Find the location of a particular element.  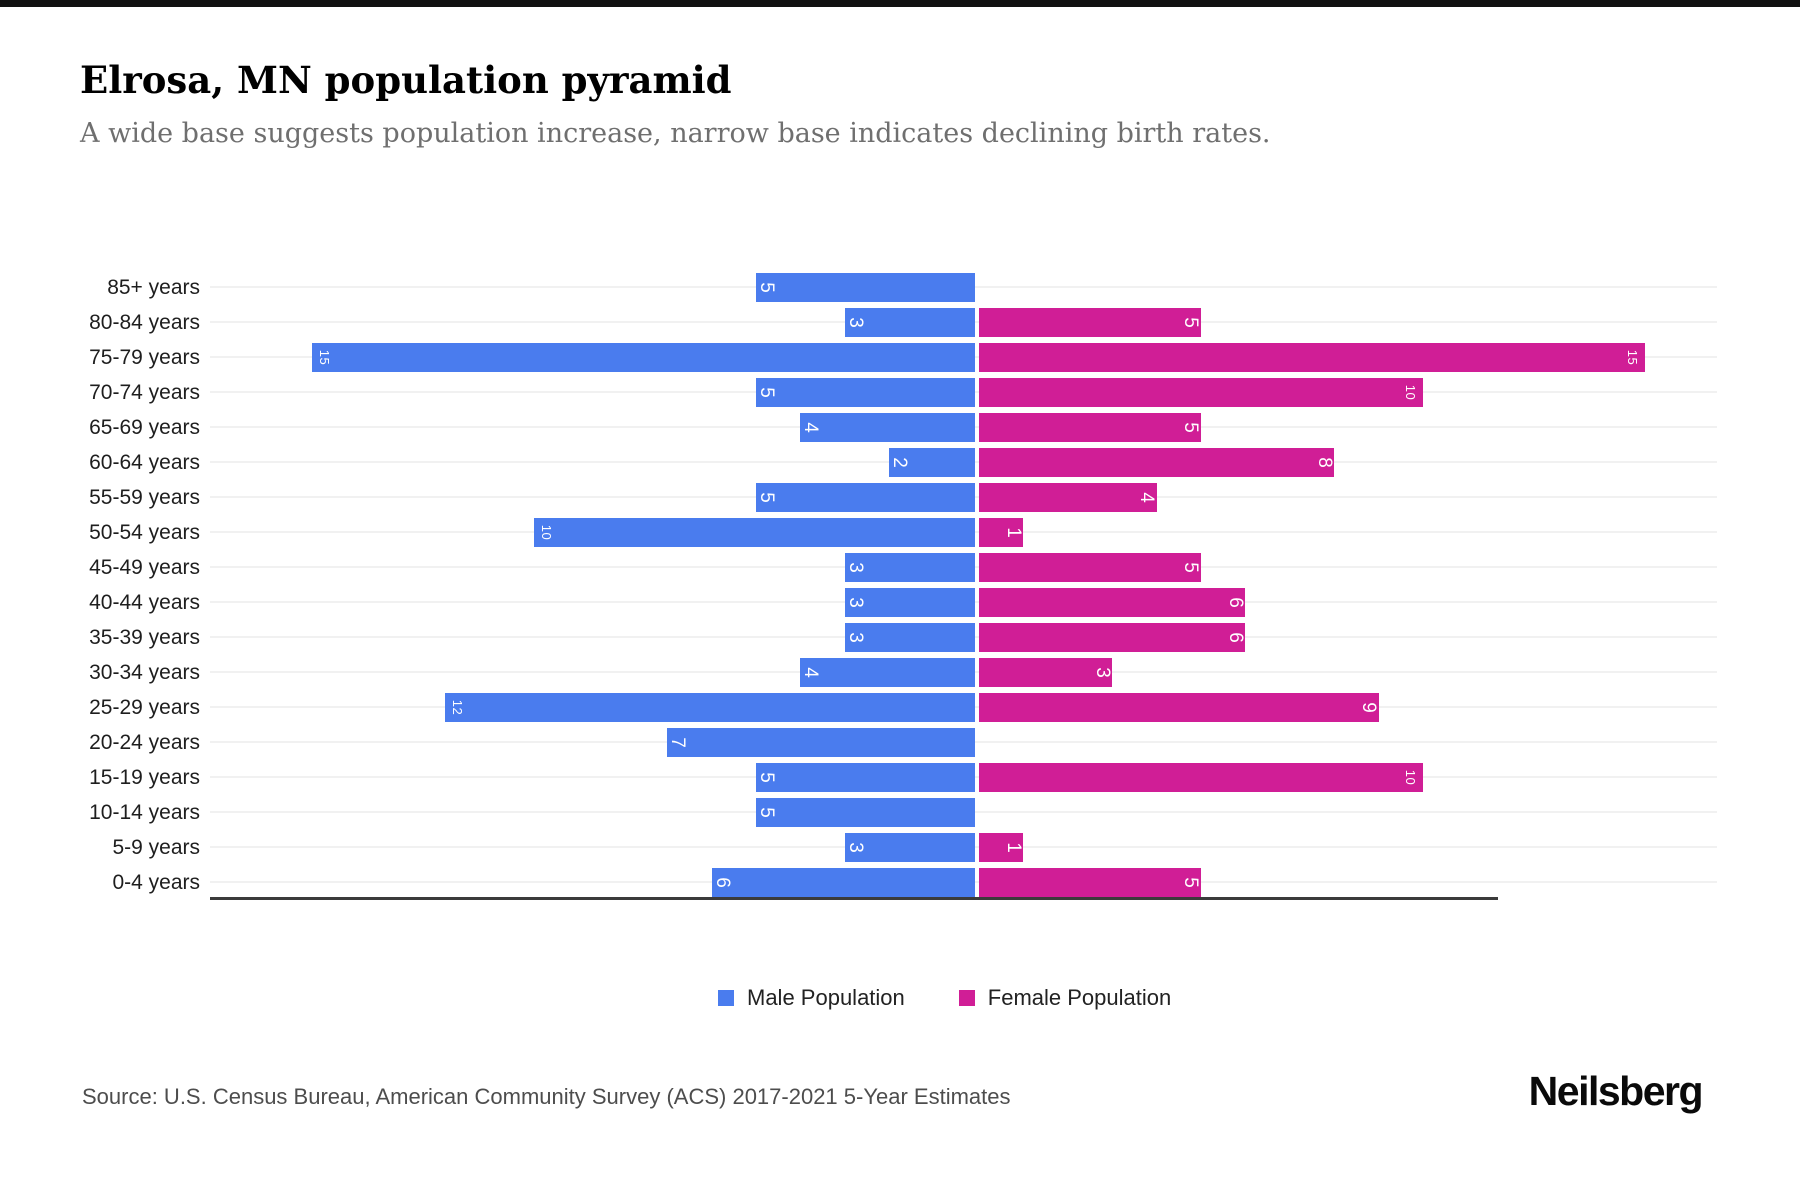

x-axis-line is located at coordinates (854, 898).